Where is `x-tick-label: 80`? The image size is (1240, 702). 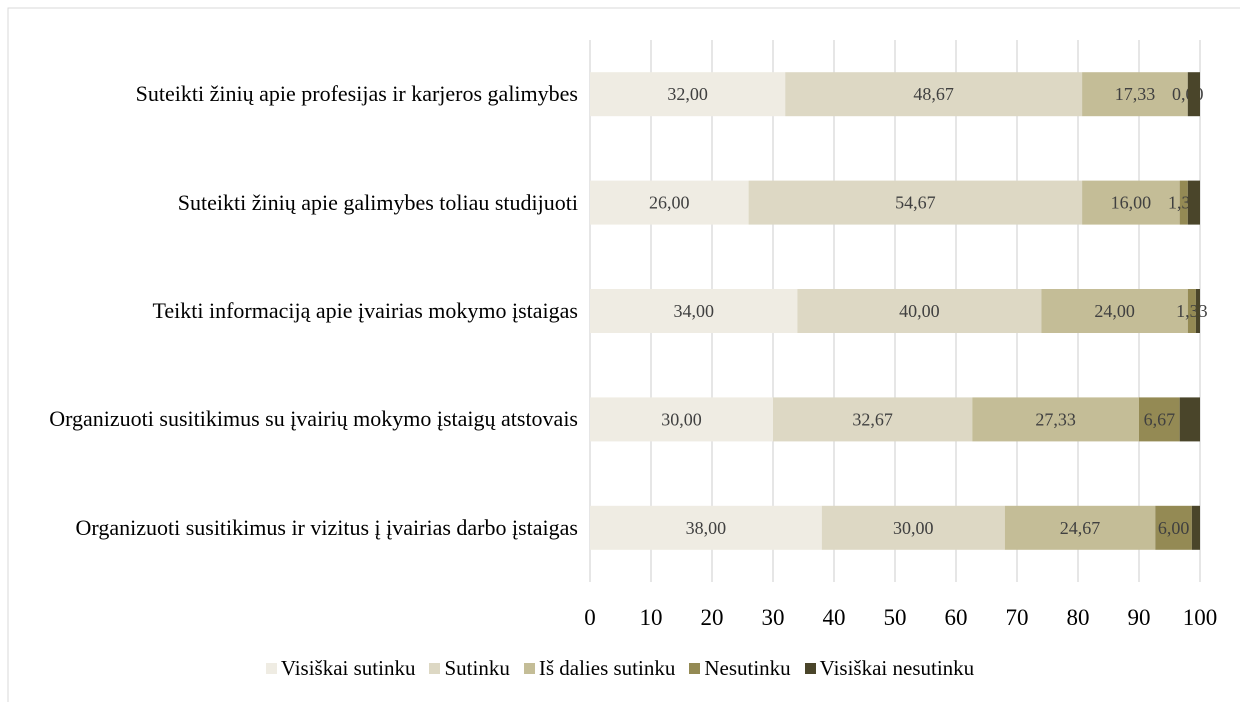 x-tick-label: 80 is located at coordinates (1078, 617).